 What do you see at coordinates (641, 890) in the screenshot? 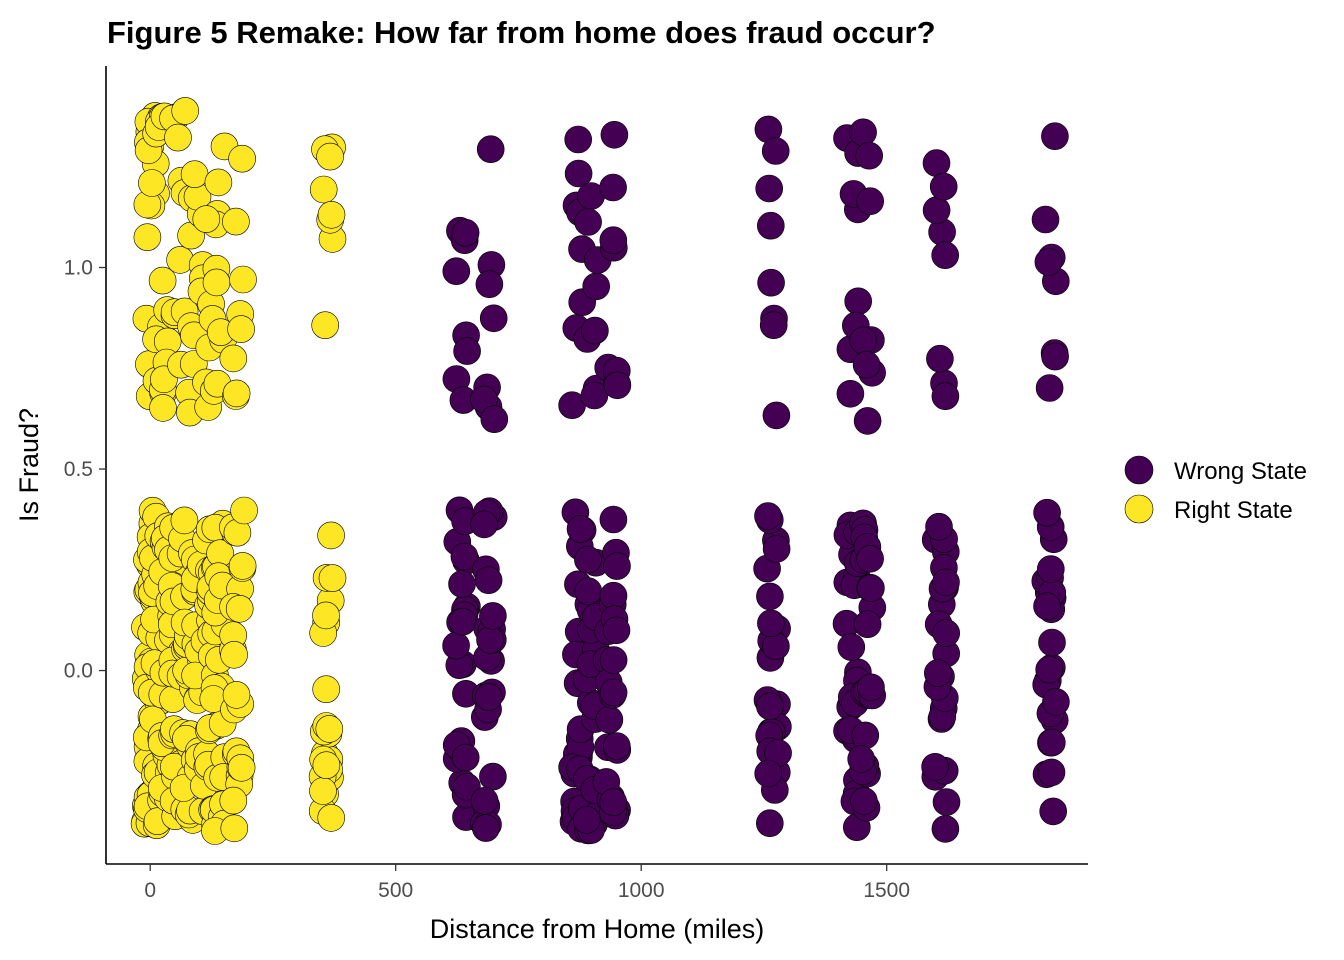
I see `x-tick-label: 1000` at bounding box center [641, 890].